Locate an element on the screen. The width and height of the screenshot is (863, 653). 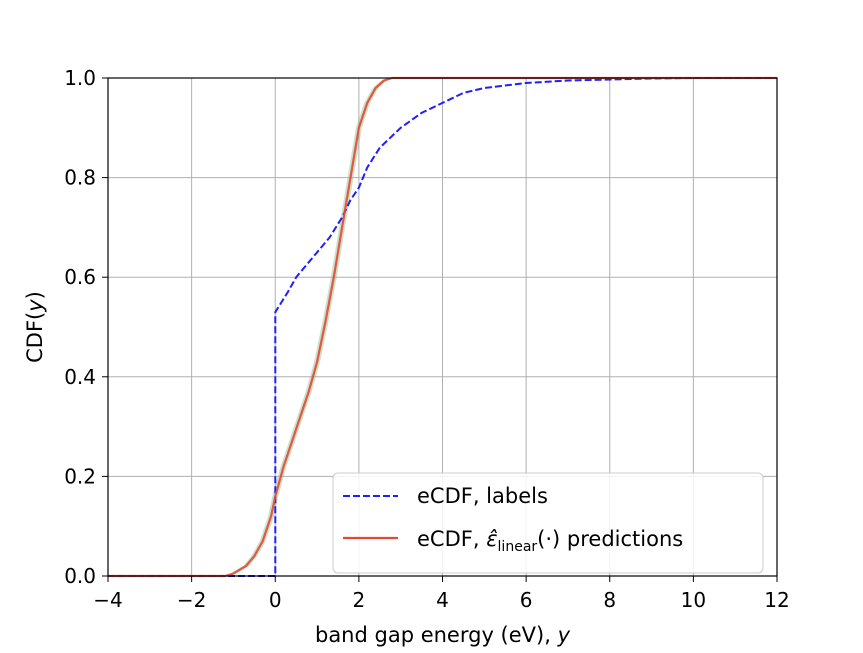
y-tick-label: 0.6 is located at coordinates (80, 277).